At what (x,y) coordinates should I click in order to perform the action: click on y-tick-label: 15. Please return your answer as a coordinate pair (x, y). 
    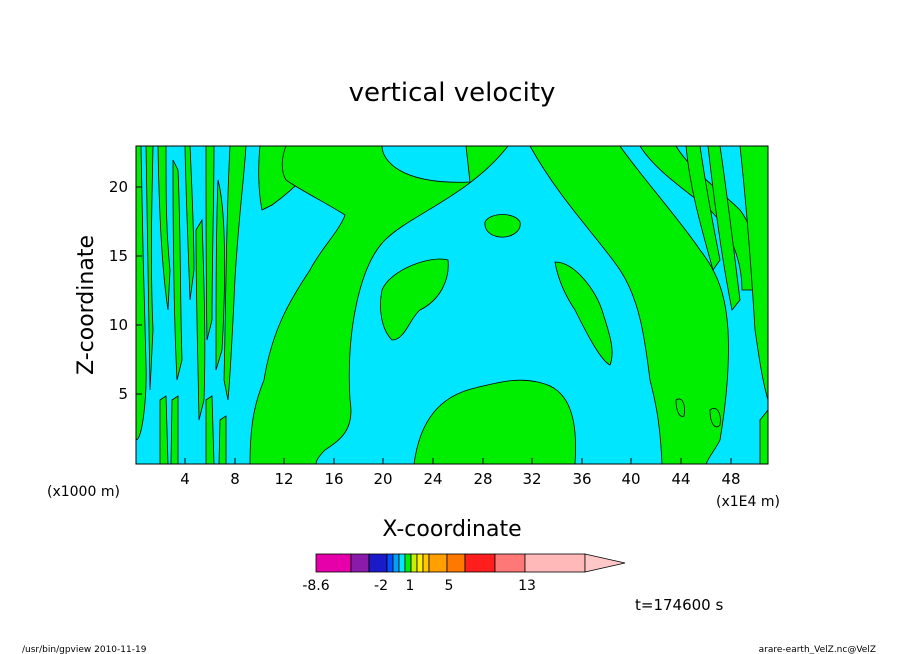
    Looking at the image, I should click on (118, 256).